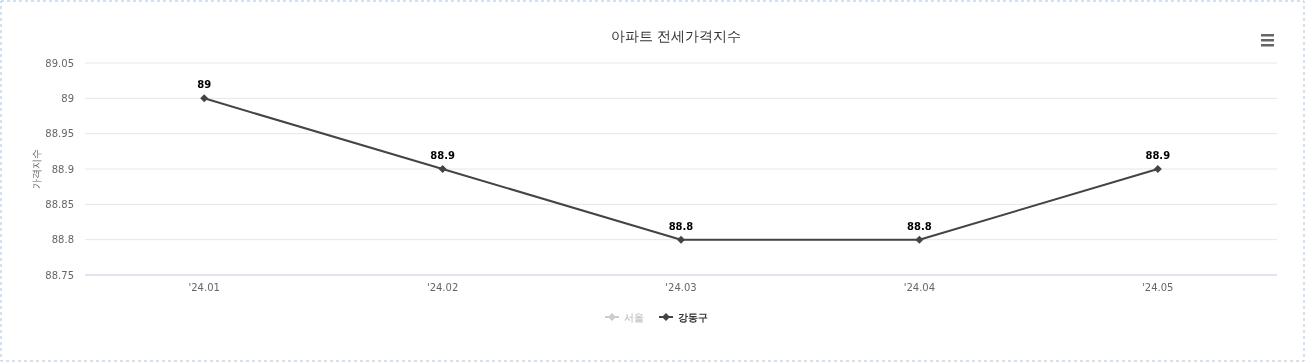 The height and width of the screenshot is (362, 1305). What do you see at coordinates (204, 287) in the screenshot?
I see `x-tick-label: '24.01` at bounding box center [204, 287].